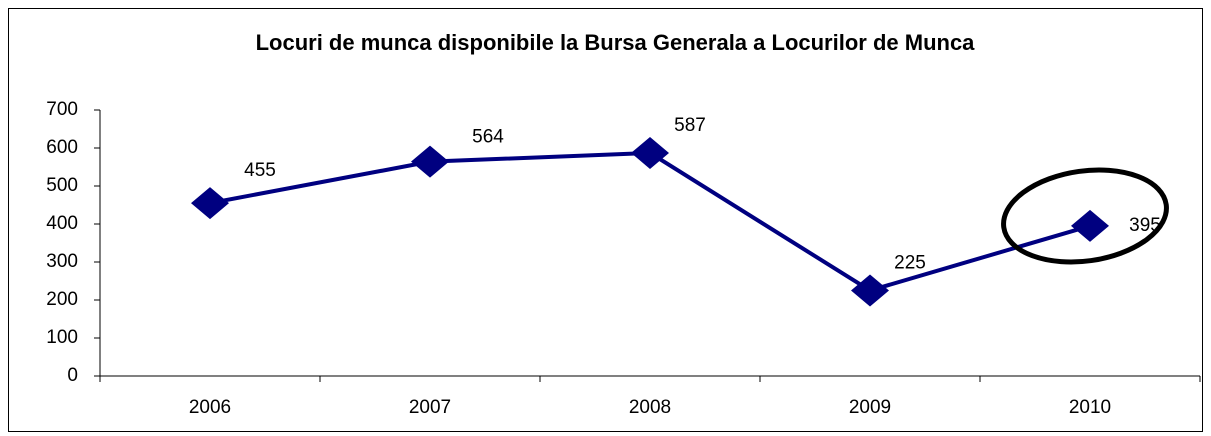  What do you see at coordinates (62, 147) in the screenshot?
I see `y-tick-label: 600` at bounding box center [62, 147].